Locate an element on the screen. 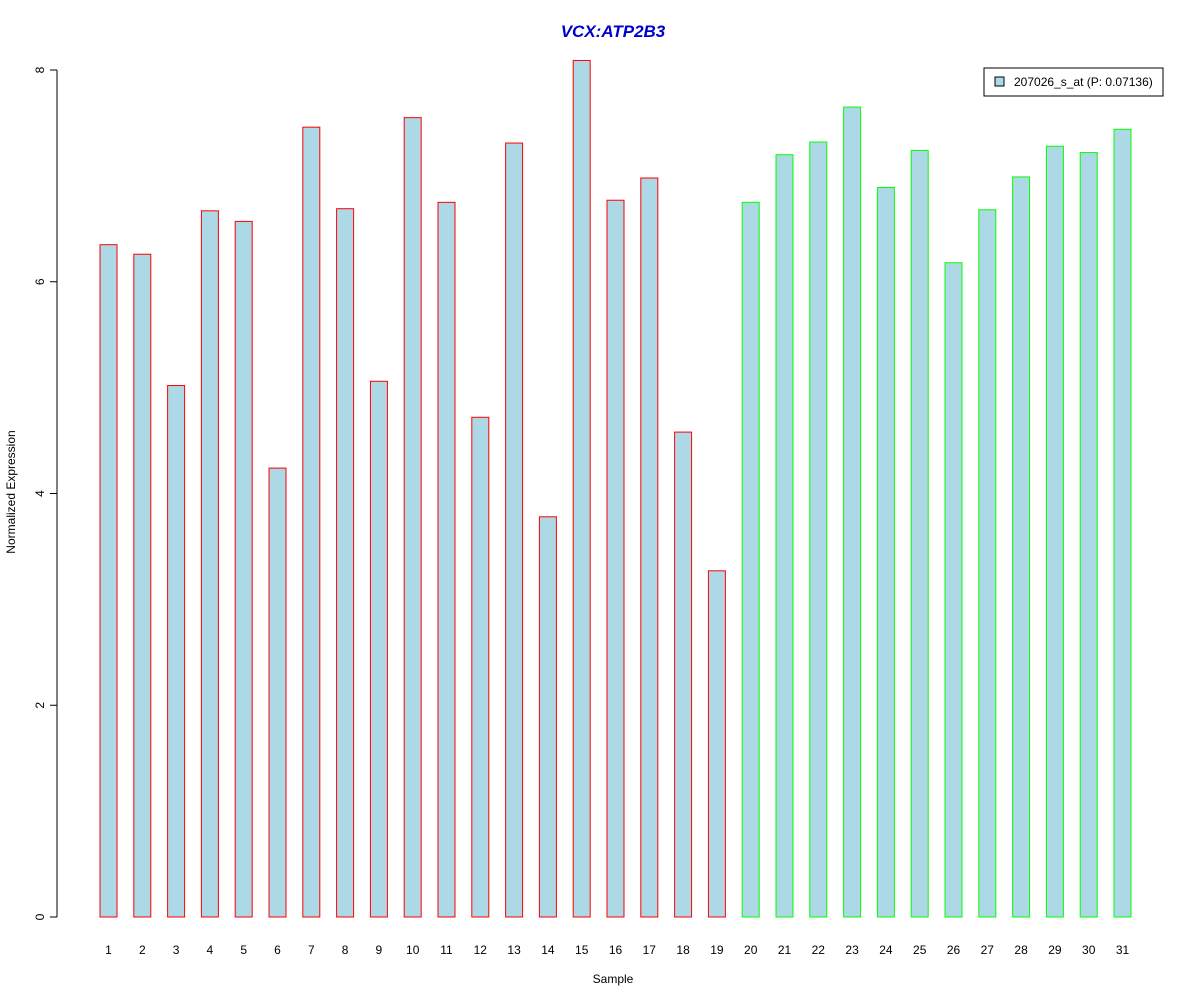 Image resolution: width=1200 pixels, height=1000 pixels. x-tick-label: 13 is located at coordinates (514, 950).